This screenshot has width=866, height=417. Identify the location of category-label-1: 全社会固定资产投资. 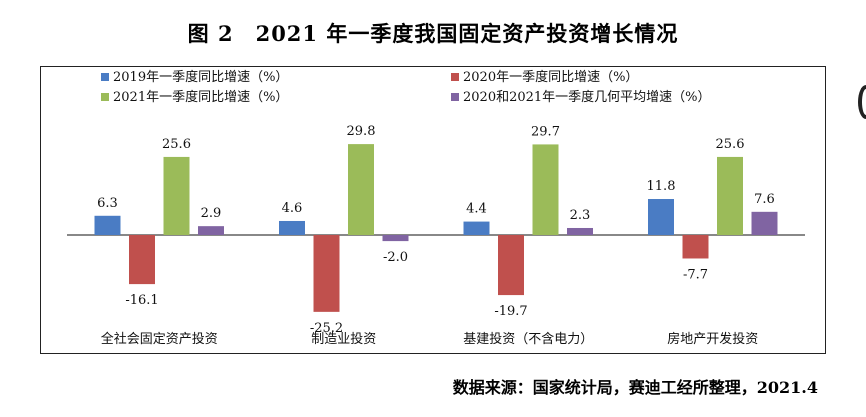
(159, 339).